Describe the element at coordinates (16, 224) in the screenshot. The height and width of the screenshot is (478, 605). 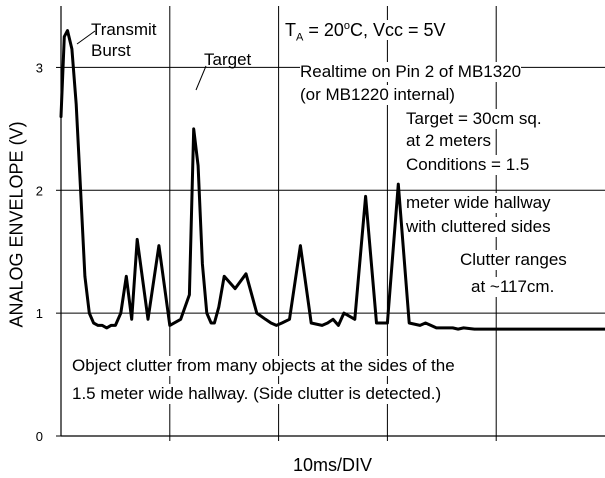
I see `y-axis-label: ANALOG ENVELOPE (V)` at that location.